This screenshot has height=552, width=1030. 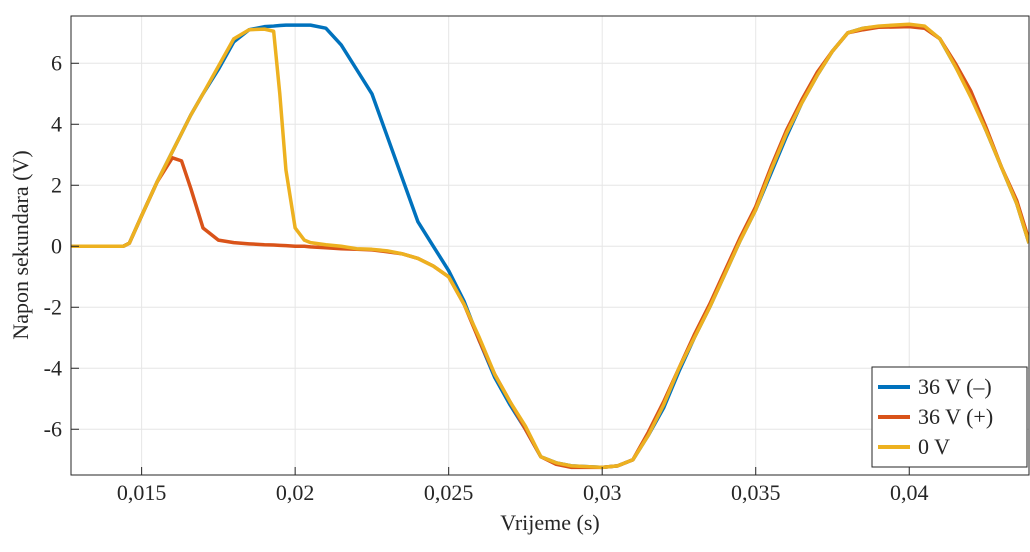 What do you see at coordinates (909, 492) in the screenshot?
I see `x-tick-label: 0,04` at bounding box center [909, 492].